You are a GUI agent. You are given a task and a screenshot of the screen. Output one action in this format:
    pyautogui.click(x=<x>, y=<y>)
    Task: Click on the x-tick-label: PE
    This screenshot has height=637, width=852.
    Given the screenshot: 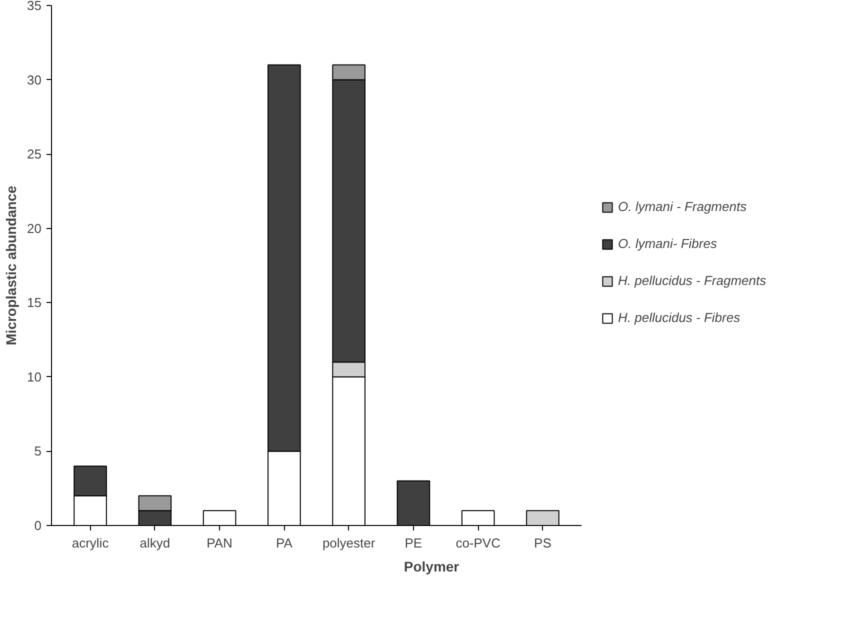 What is the action you would take?
    pyautogui.click(x=413, y=543)
    